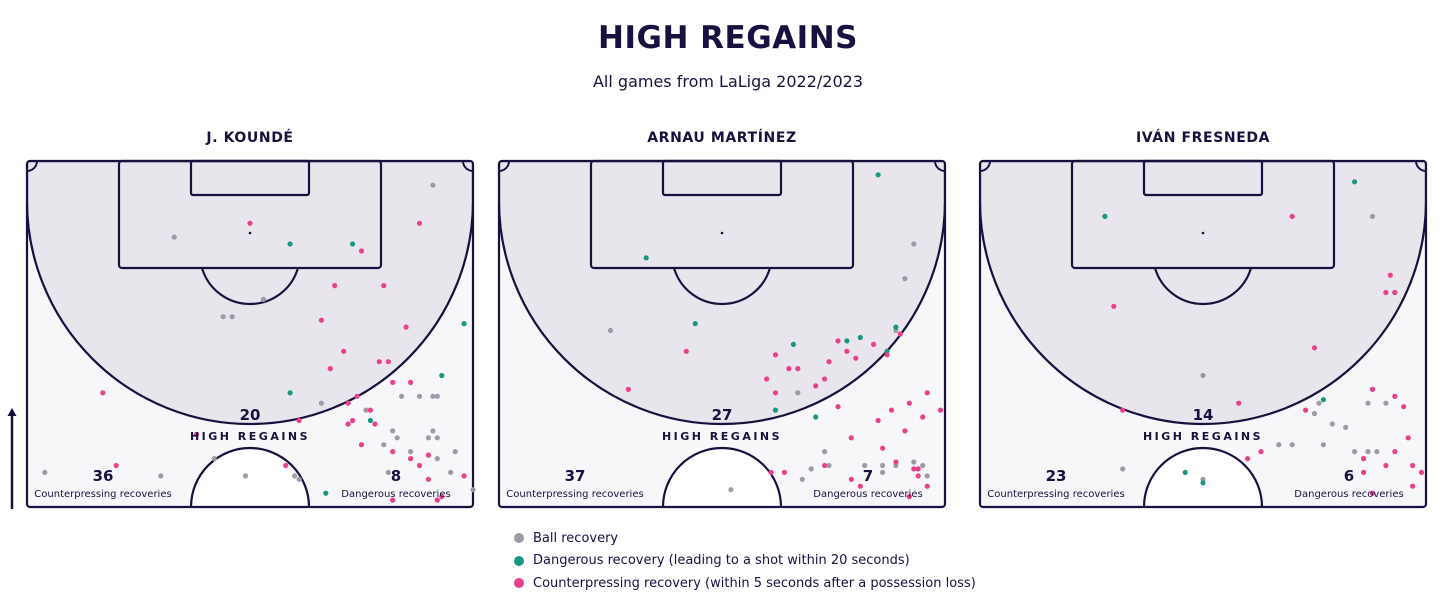 The image size is (1456, 596). What do you see at coordinates (576, 538) in the screenshot?
I see `legend-label: Ball recovery` at bounding box center [576, 538].